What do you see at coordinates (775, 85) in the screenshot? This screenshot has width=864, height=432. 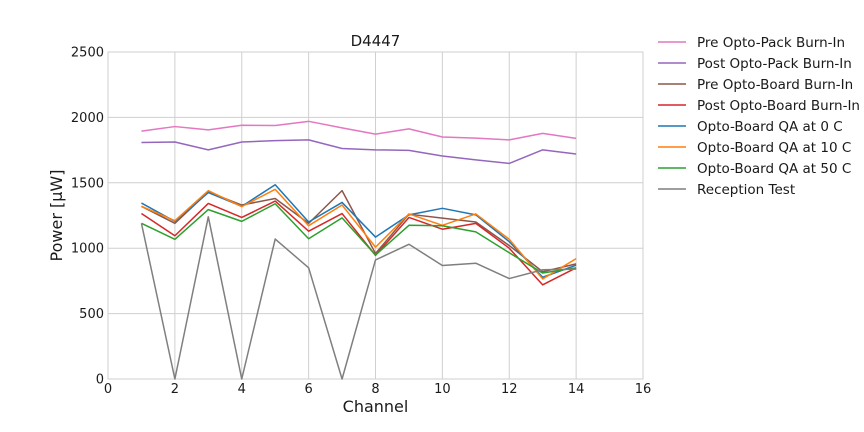 I see `legend-label-pre-opto-board-burn-in: Pre Opto-Board Burn-In` at bounding box center [775, 85].